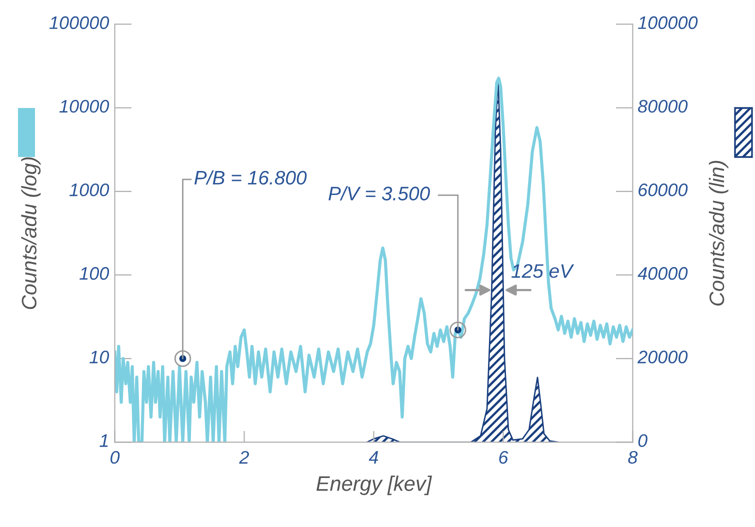  I want to click on x-axis-title: Energy [kev], so click(374, 486).